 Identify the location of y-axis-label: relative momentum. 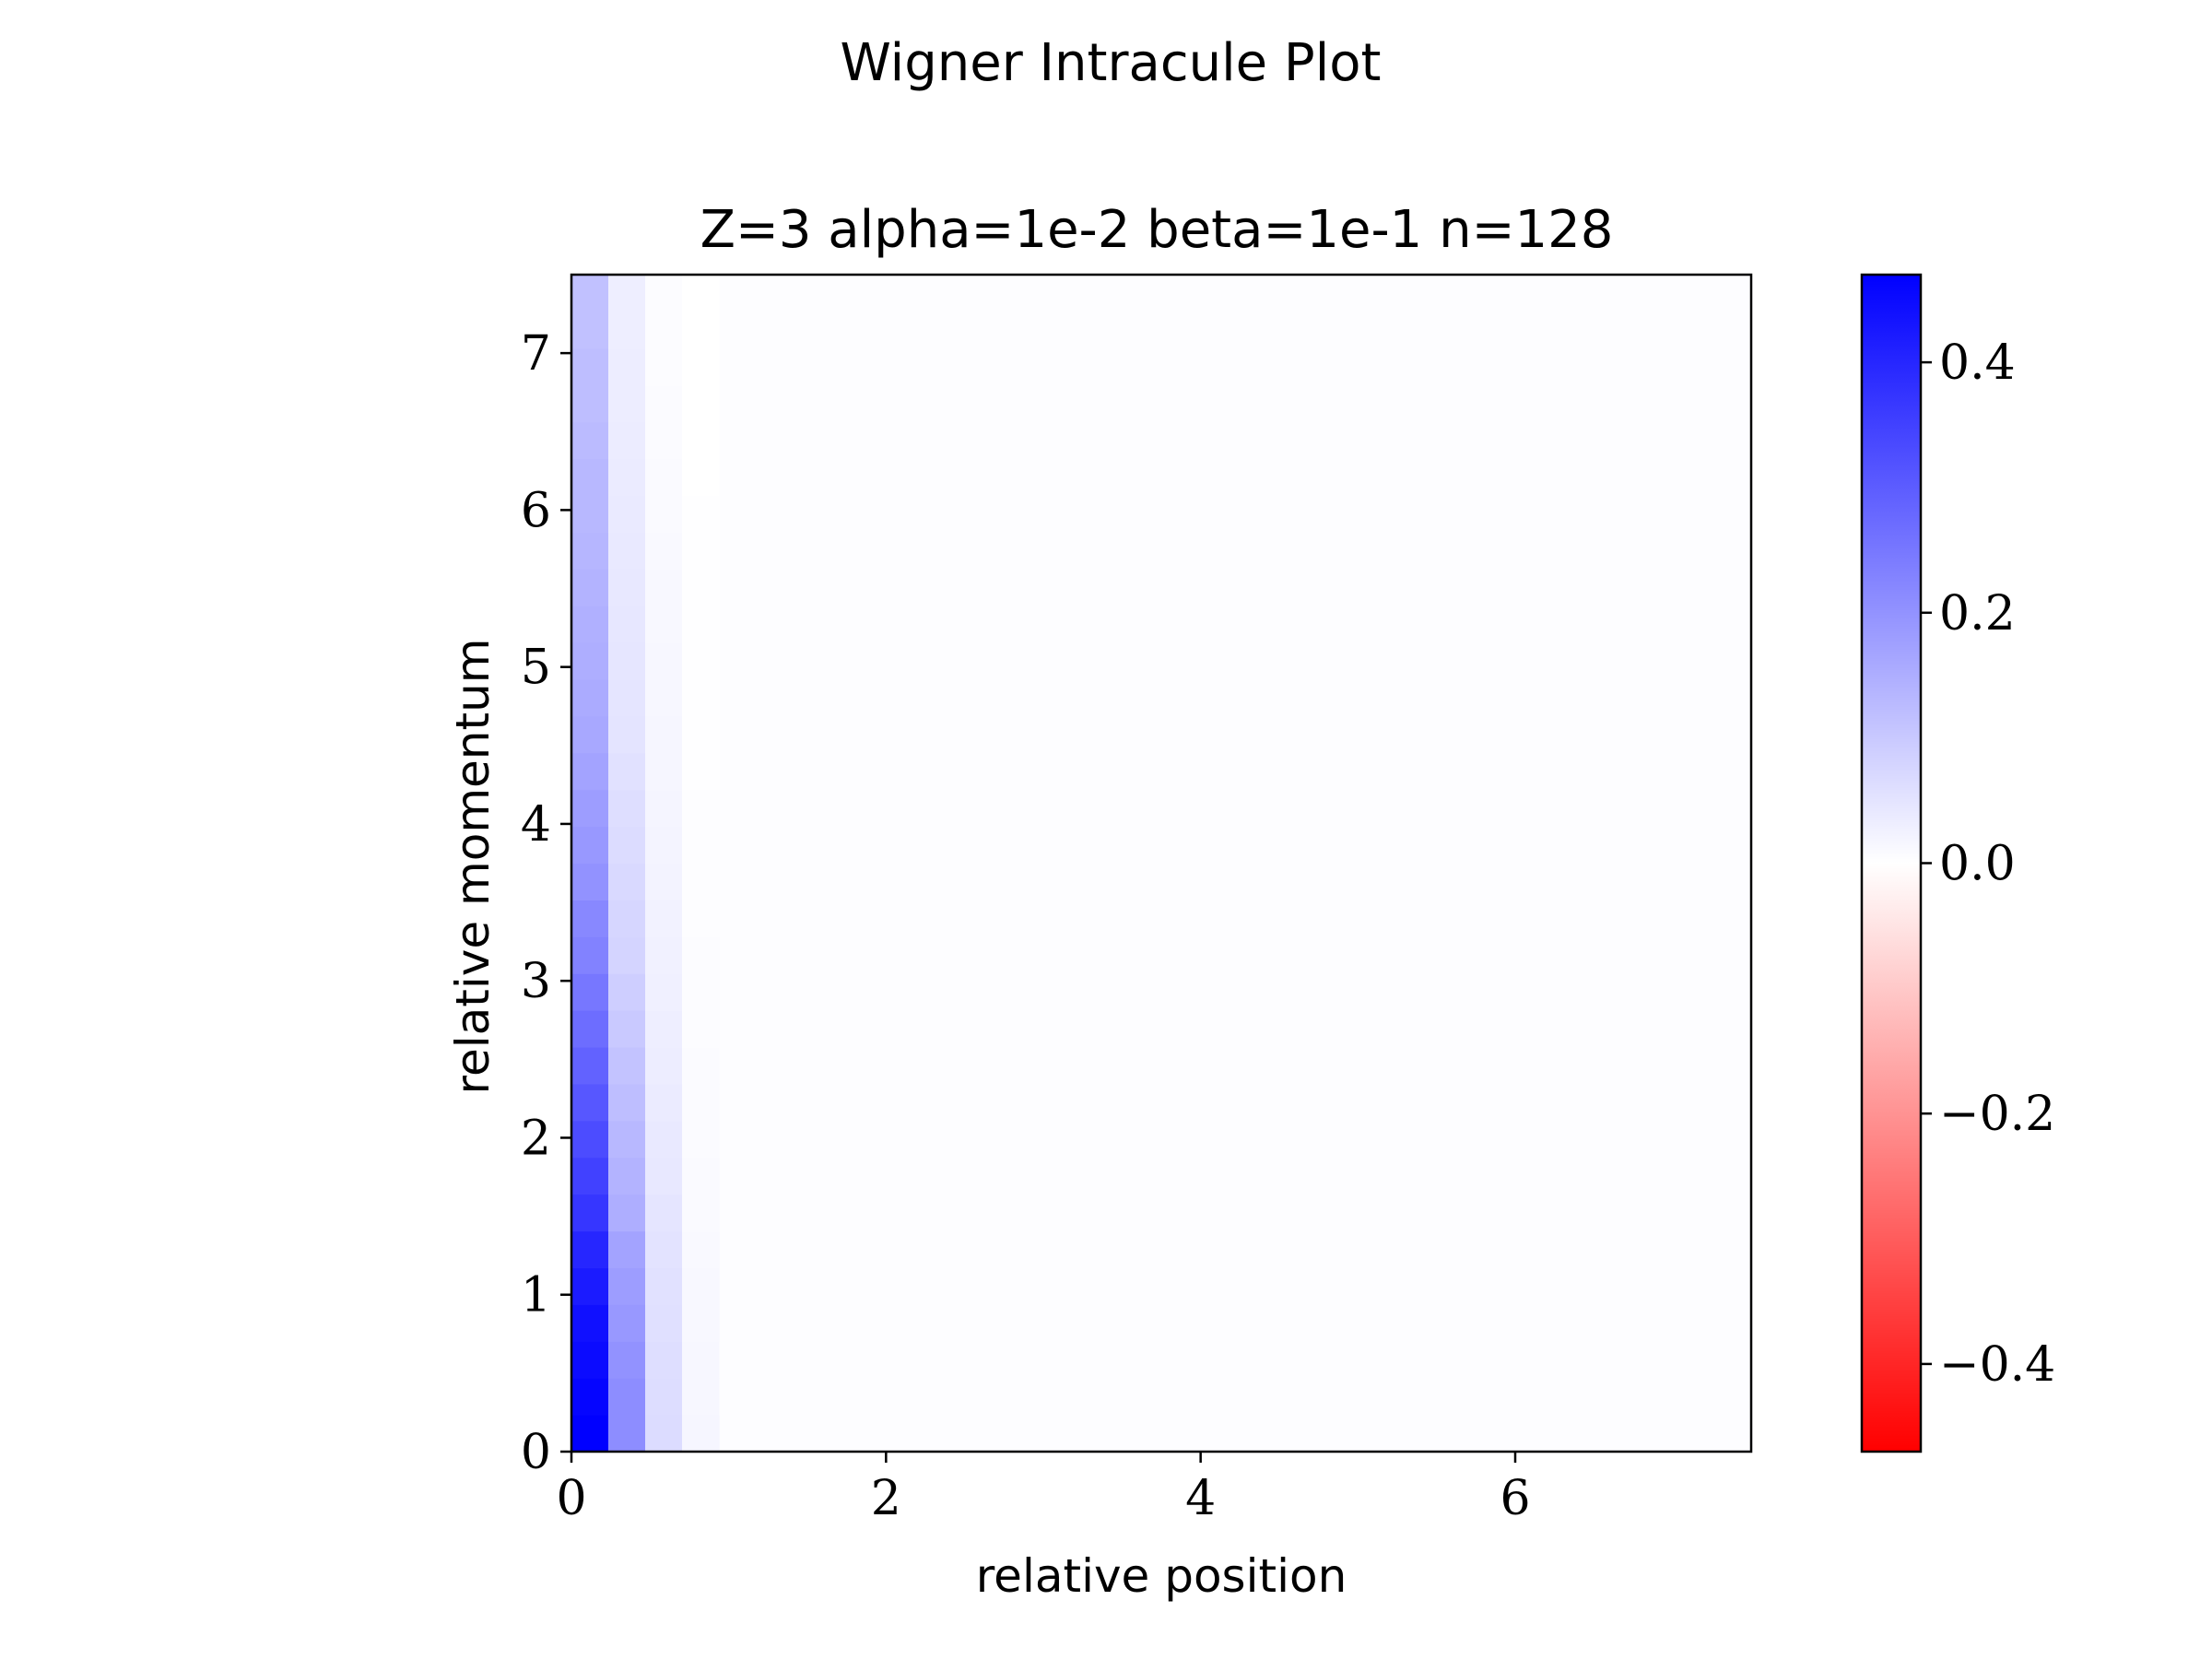
(473, 867).